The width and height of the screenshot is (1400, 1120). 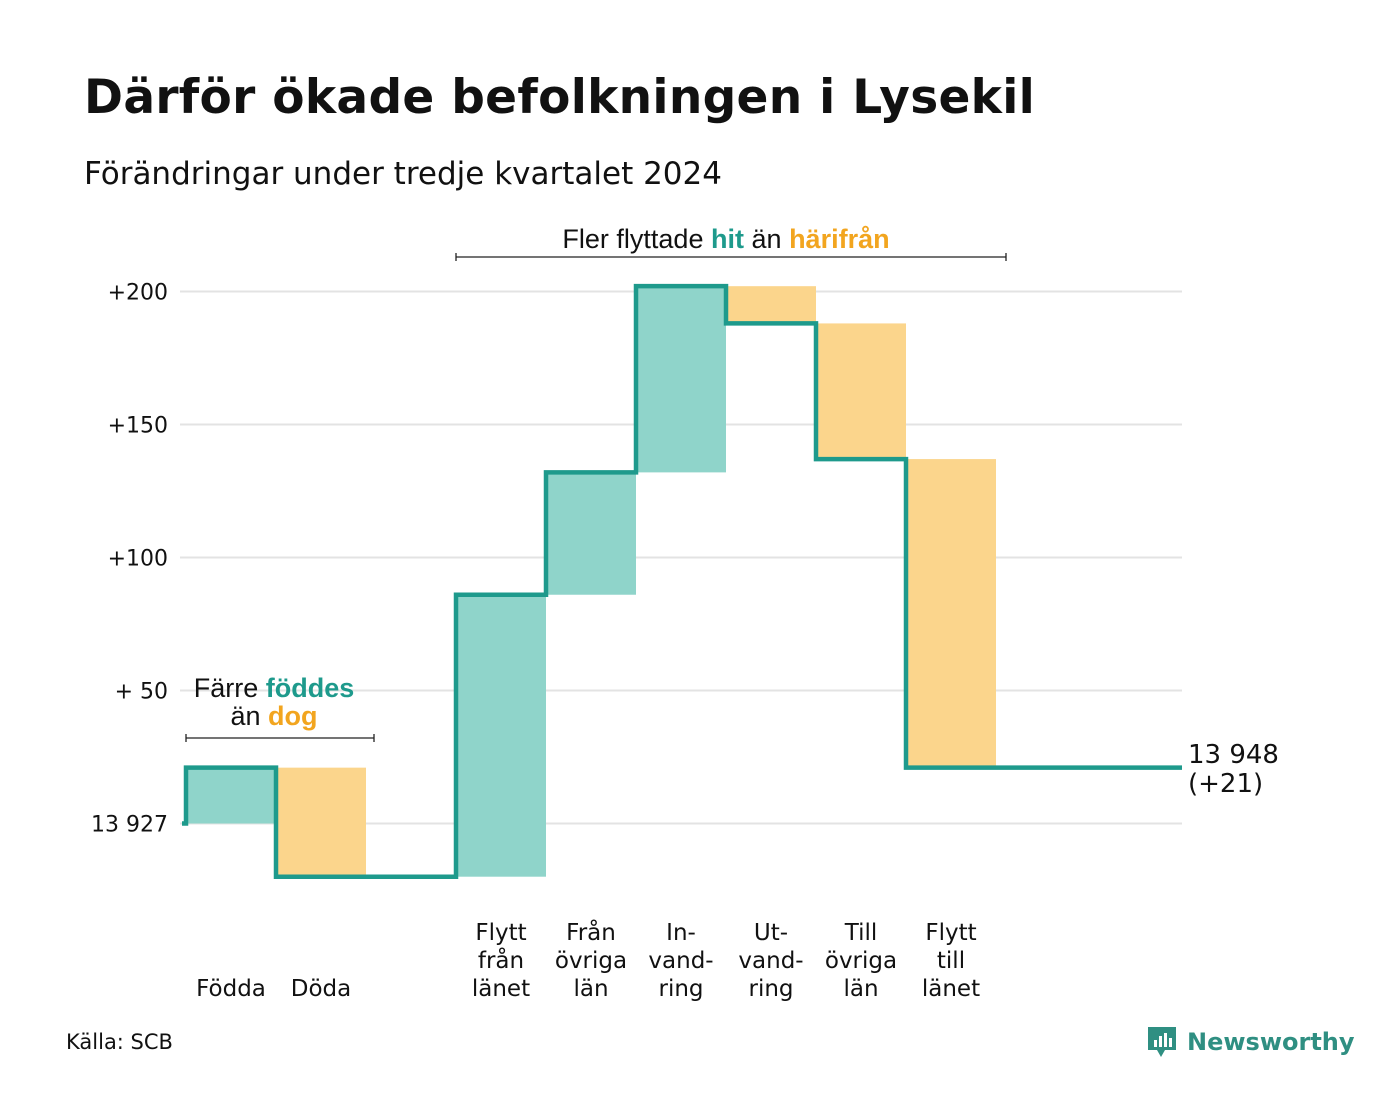 I want to click on y-axis-ticks: 13 927 + 50 +100 +150 +200, so click(x=129, y=559).